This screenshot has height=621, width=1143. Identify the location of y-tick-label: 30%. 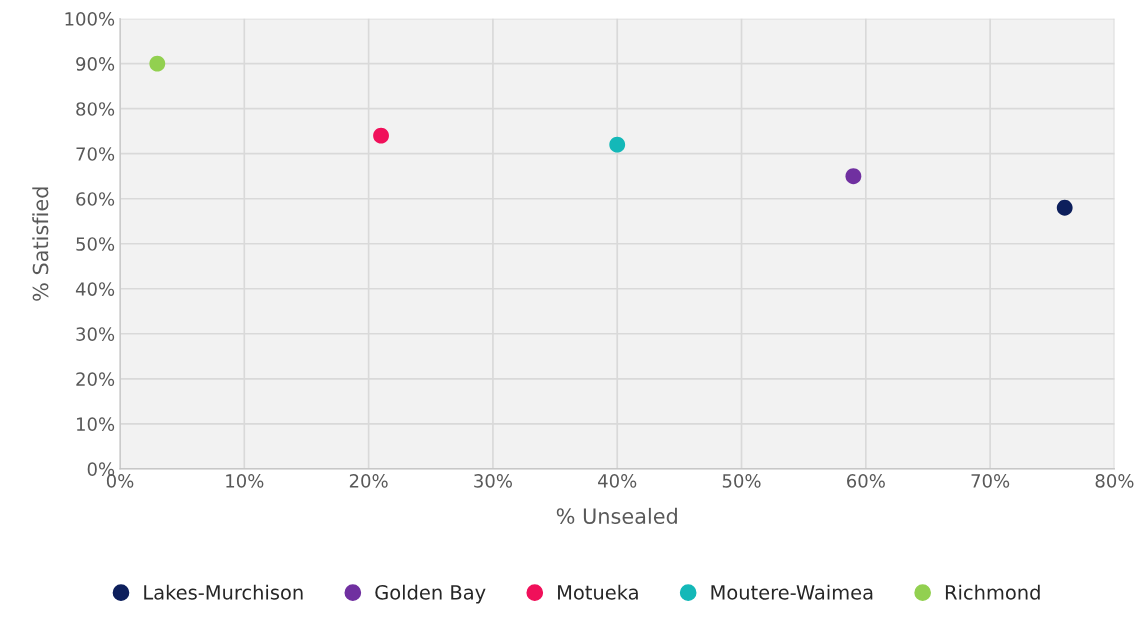
(95, 334).